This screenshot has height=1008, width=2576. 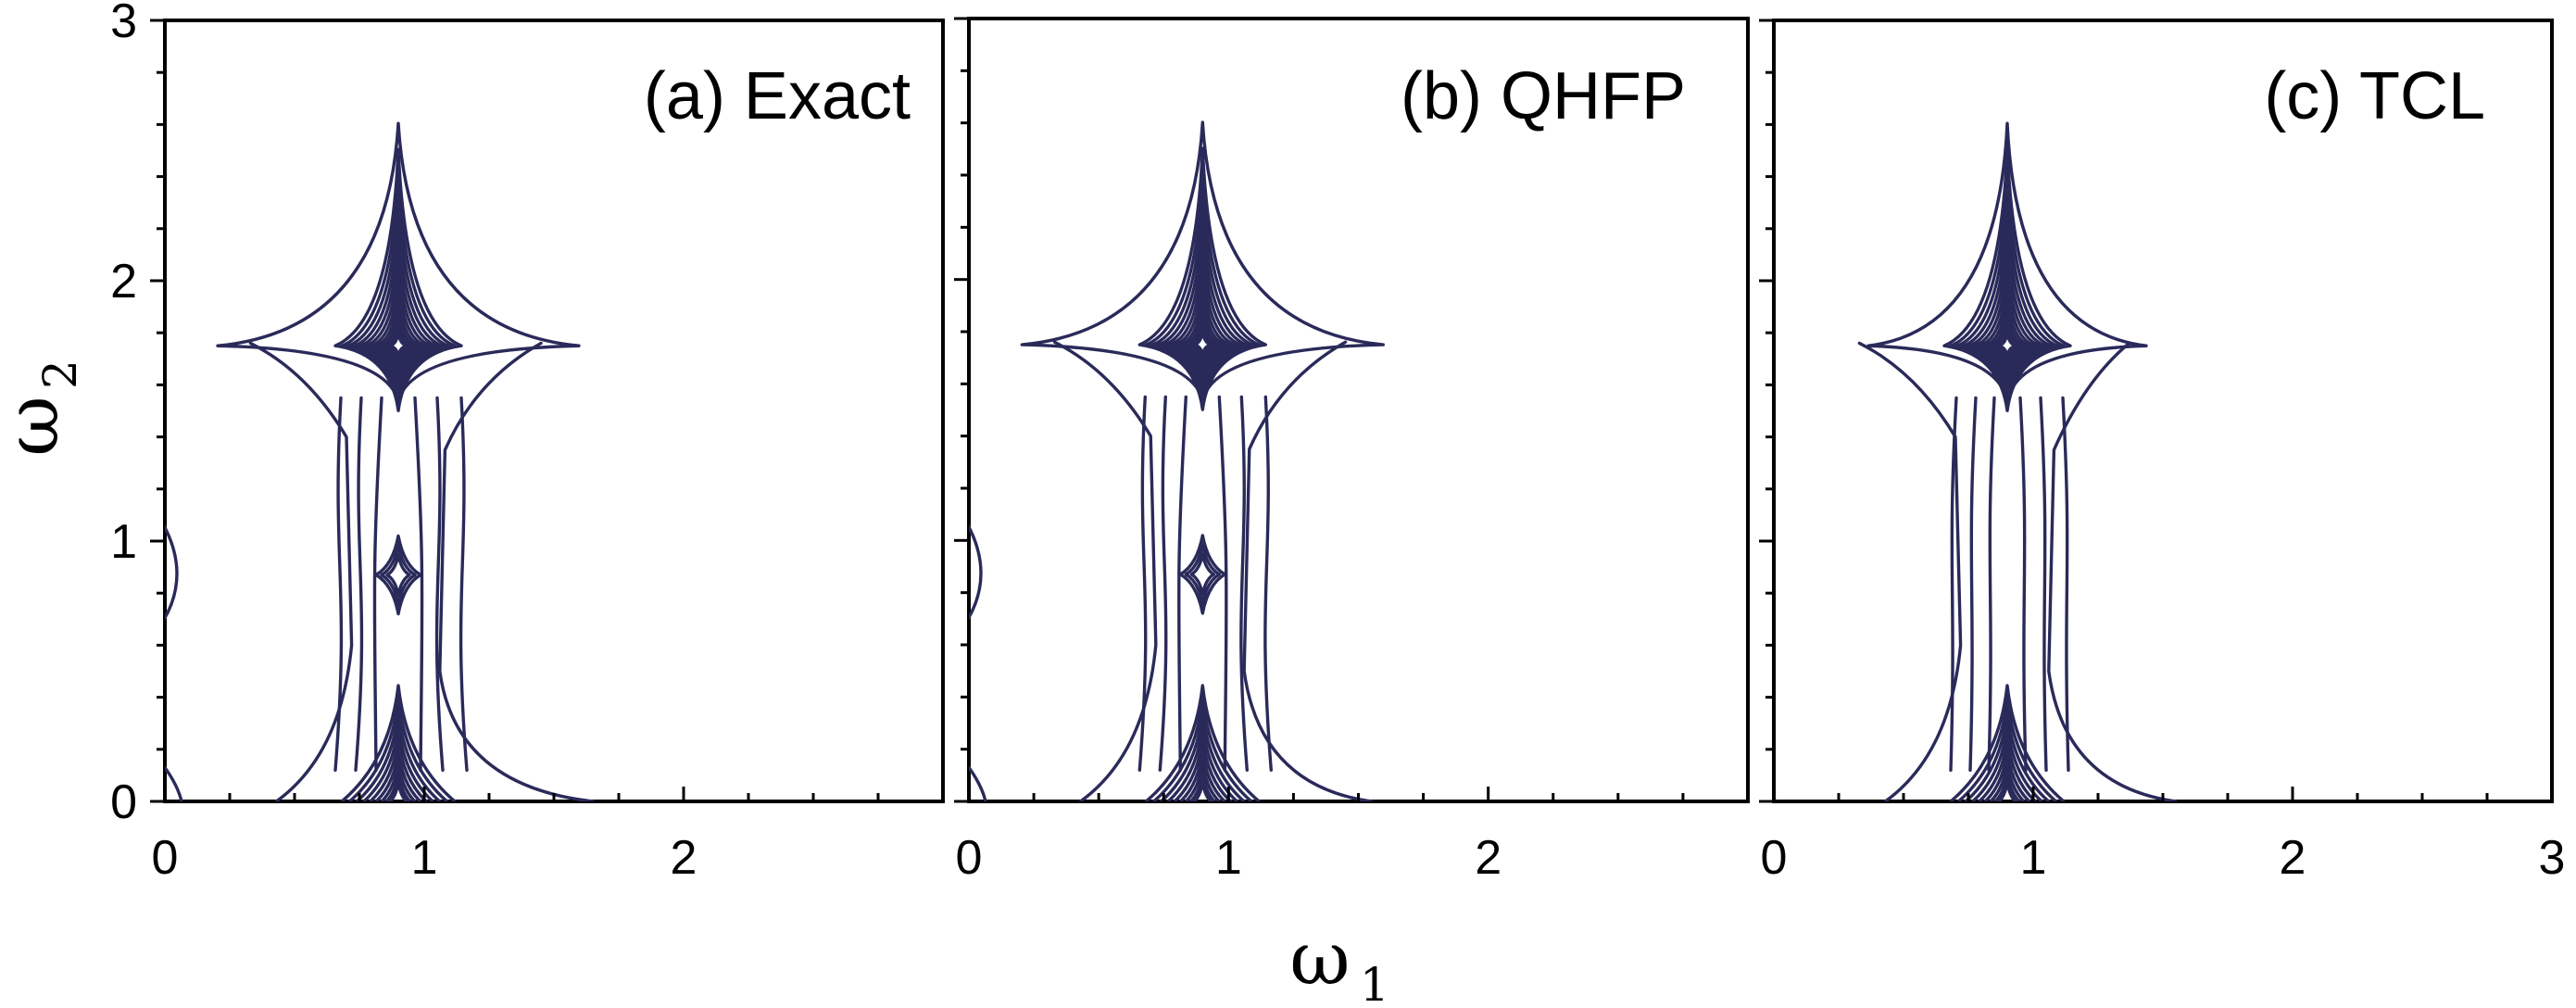 What do you see at coordinates (172, 572) in the screenshot?
I see `edge-contour` at bounding box center [172, 572].